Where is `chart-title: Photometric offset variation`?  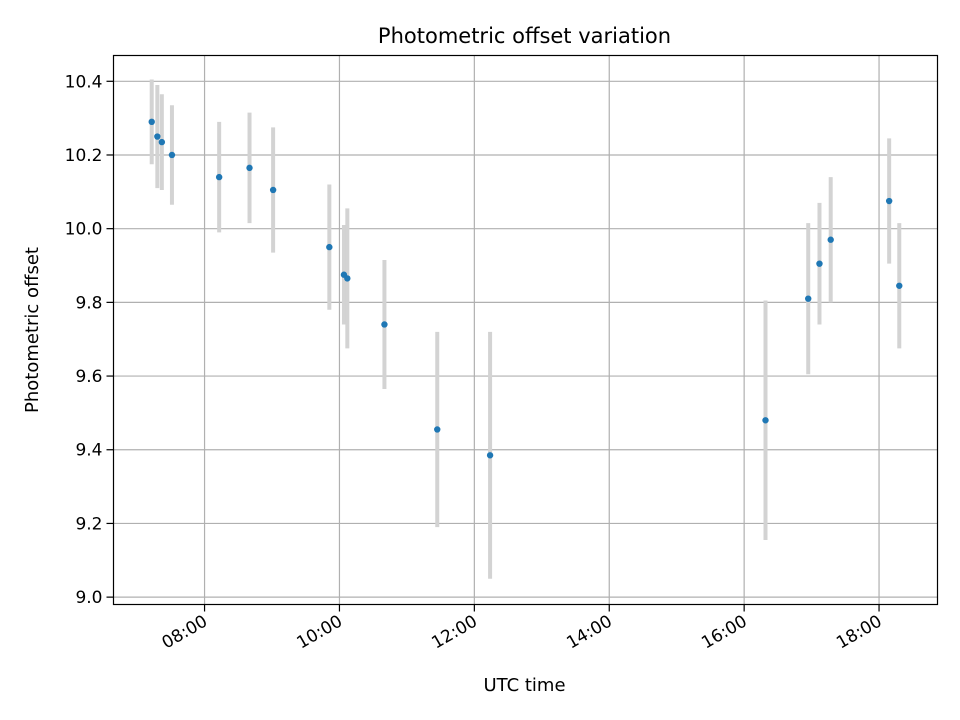
chart-title: Photometric offset variation is located at coordinates (524, 36).